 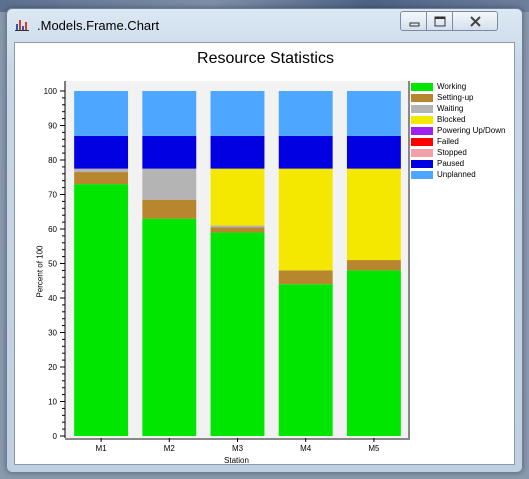 I want to click on y-tick-label: 10, so click(x=52, y=402).